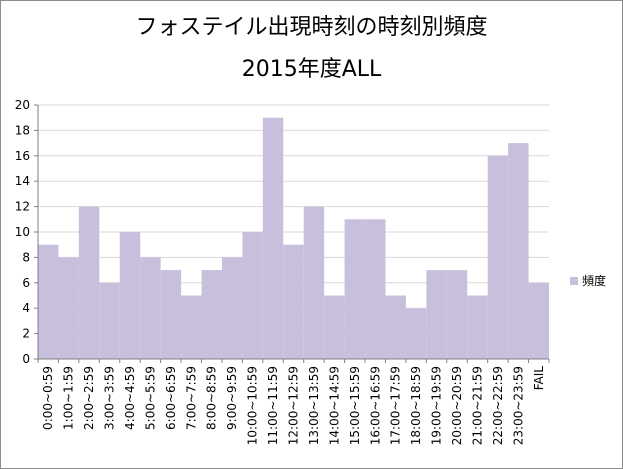 The width and height of the screenshot is (623, 469). I want to click on y-tick-label: 0, so click(26, 359).